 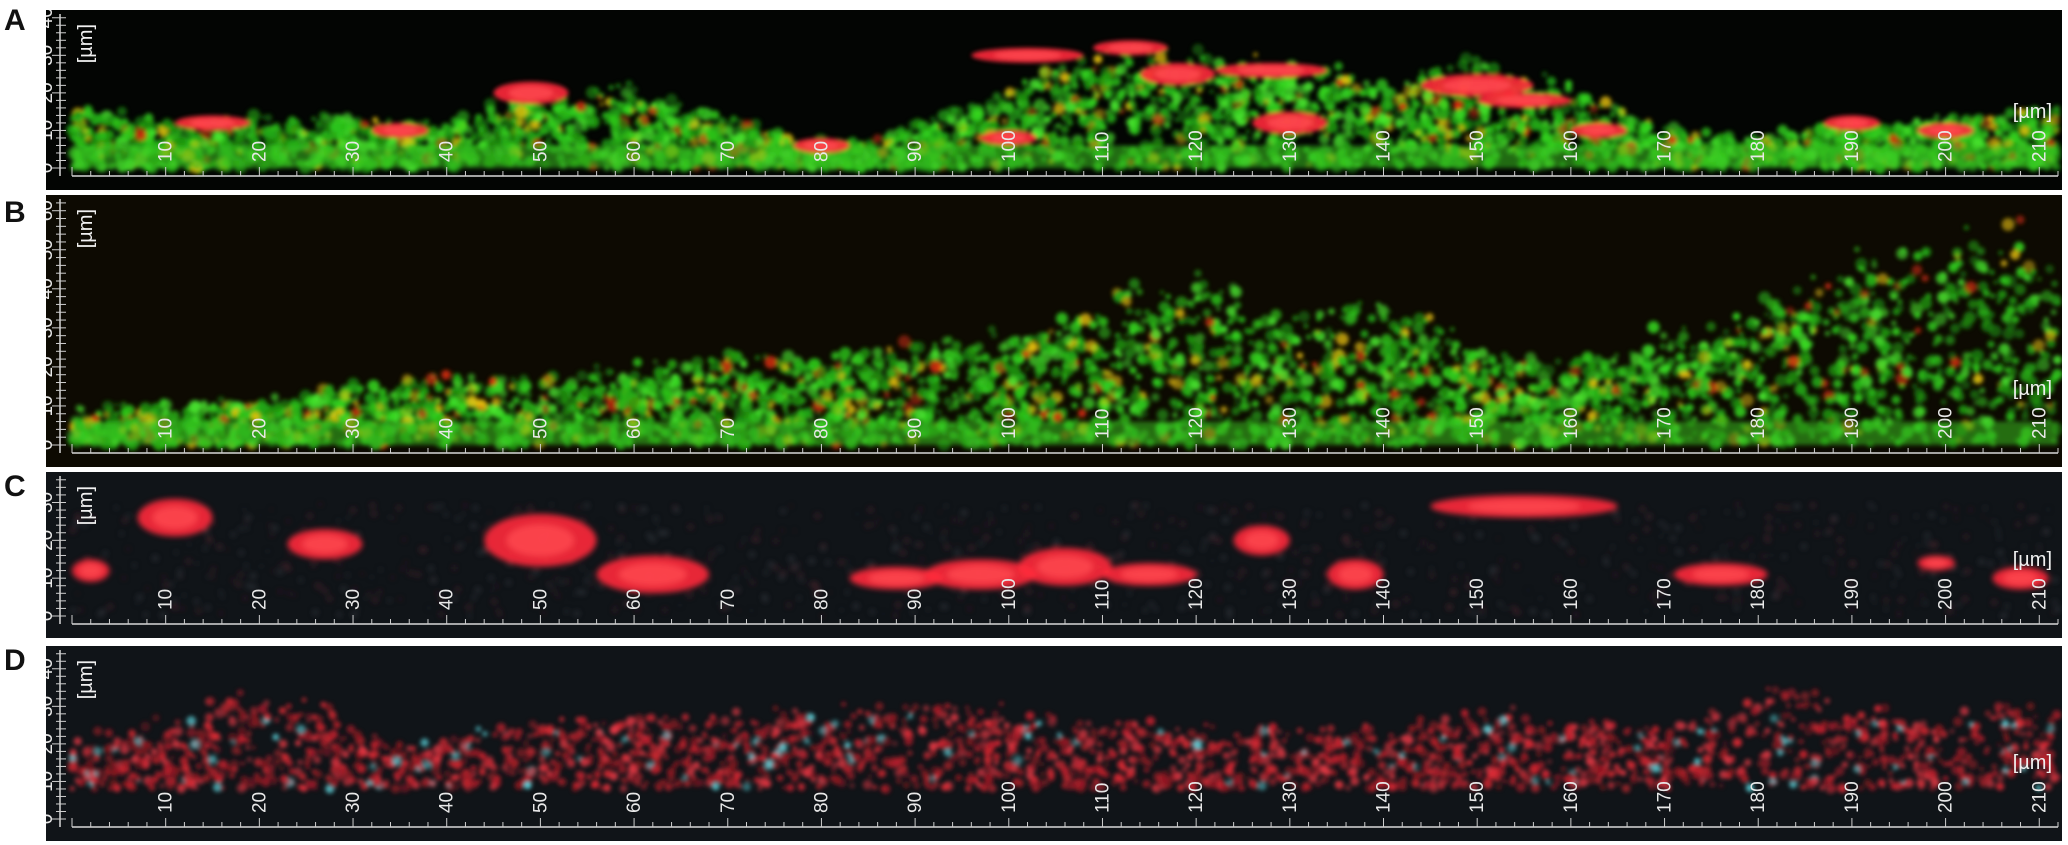 I want to click on y-tick-label: 60, so click(x=51, y=210).